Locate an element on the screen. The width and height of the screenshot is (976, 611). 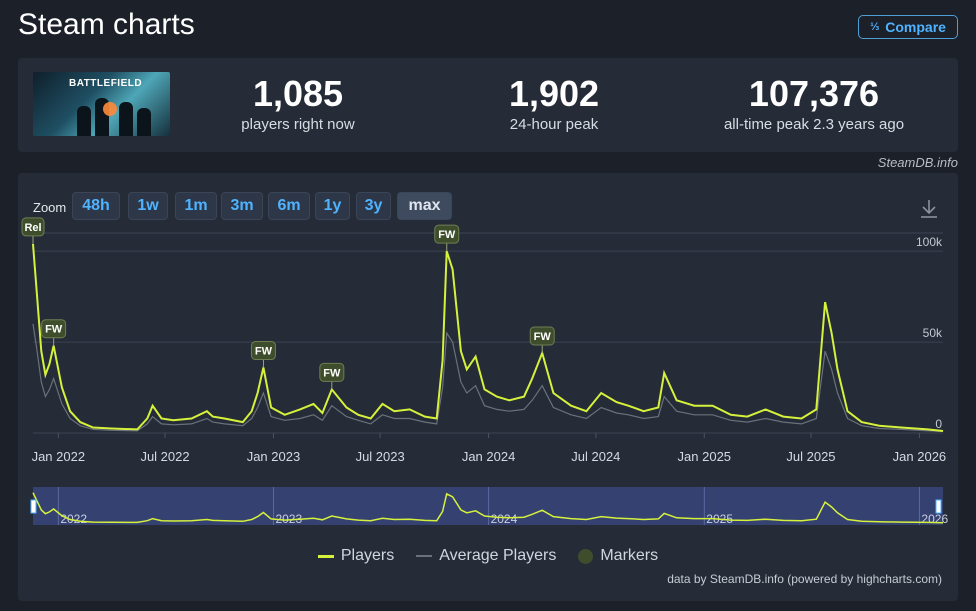
zoom-label: Zoom is located at coordinates (50, 207).